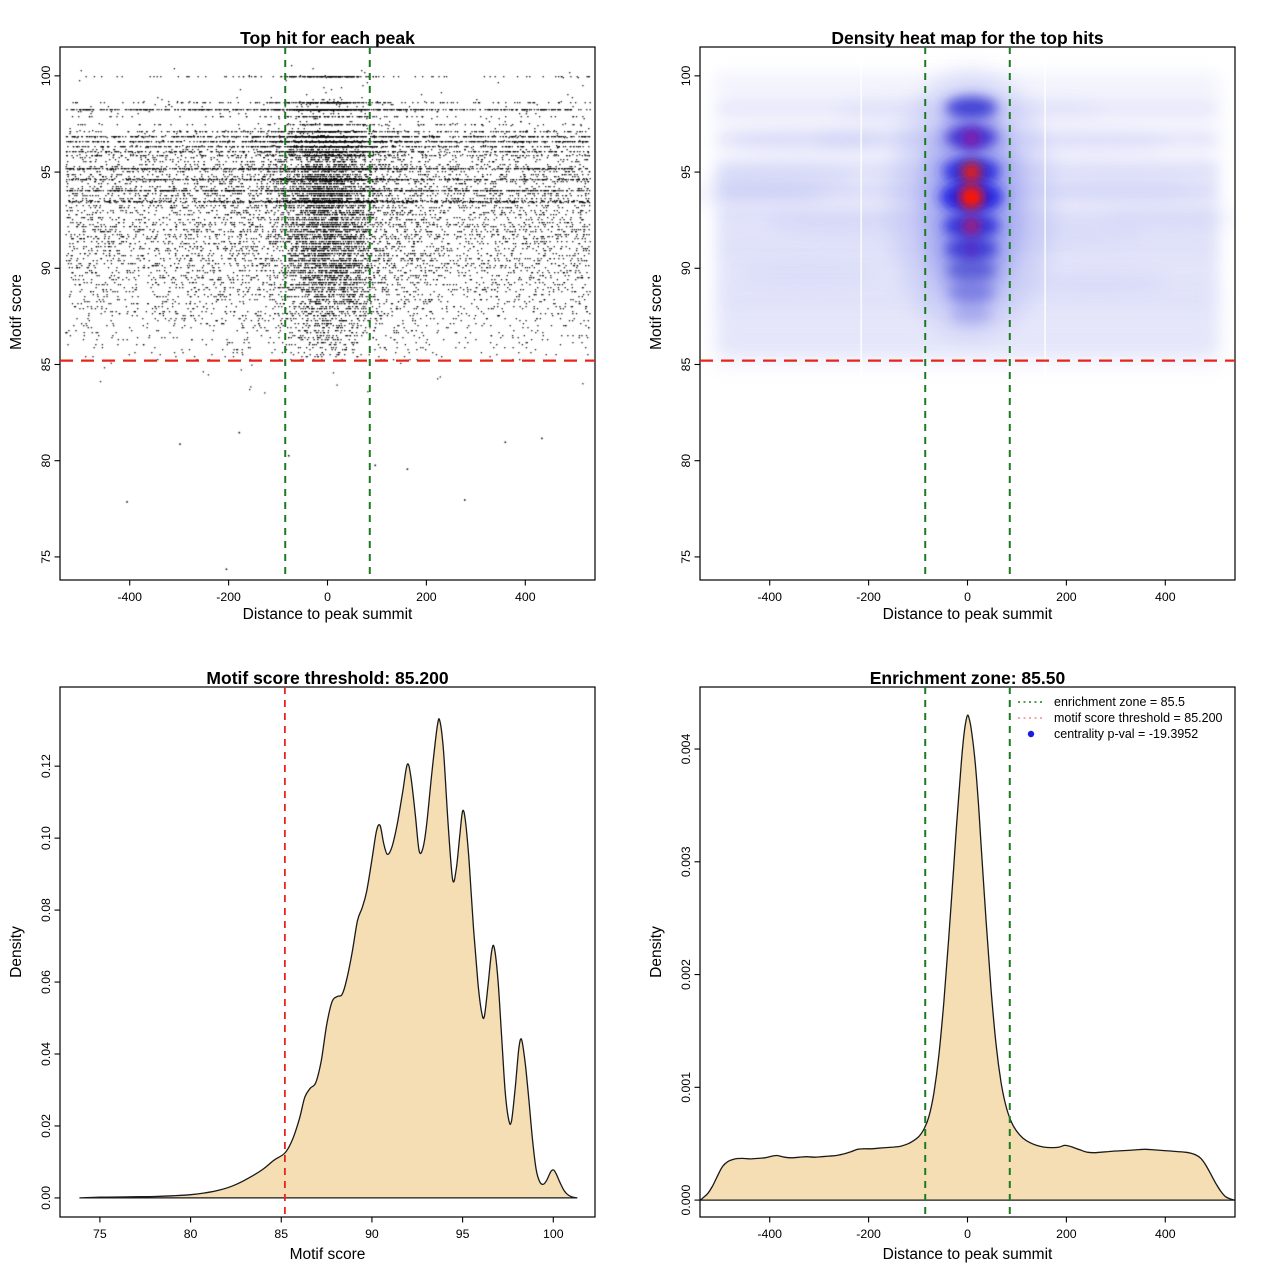 This screenshot has height=1280, width=1280. Describe the element at coordinates (1126, 734) in the screenshot. I see `legend-label: centrality p-val = -19.3952` at that location.